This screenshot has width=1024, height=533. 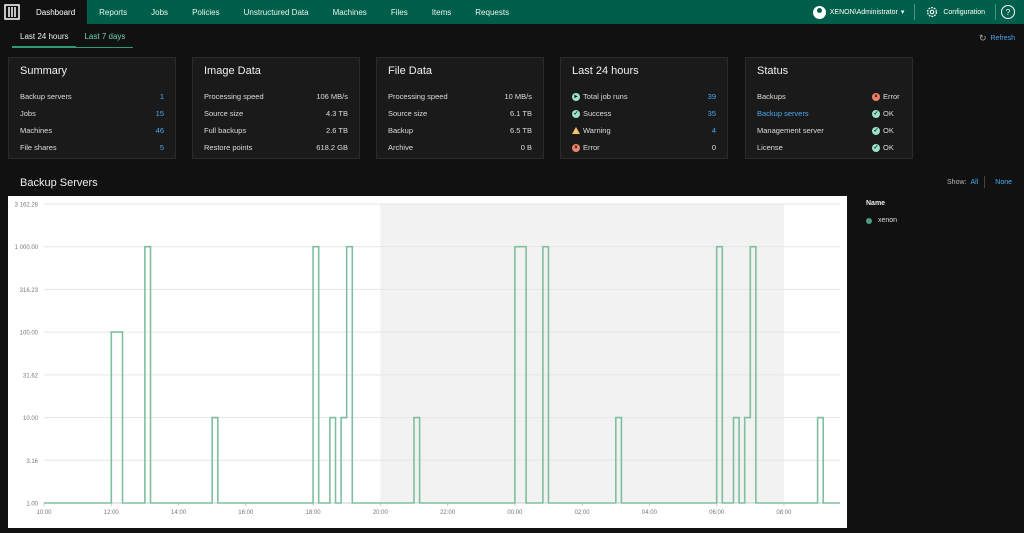 I want to click on row-label: Processing speed, so click(x=234, y=96).